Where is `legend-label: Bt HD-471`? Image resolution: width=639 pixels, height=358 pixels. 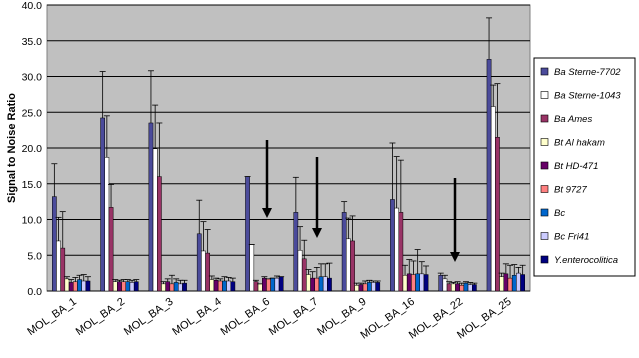
legend-label: Bt HD-471 is located at coordinates (576, 166).